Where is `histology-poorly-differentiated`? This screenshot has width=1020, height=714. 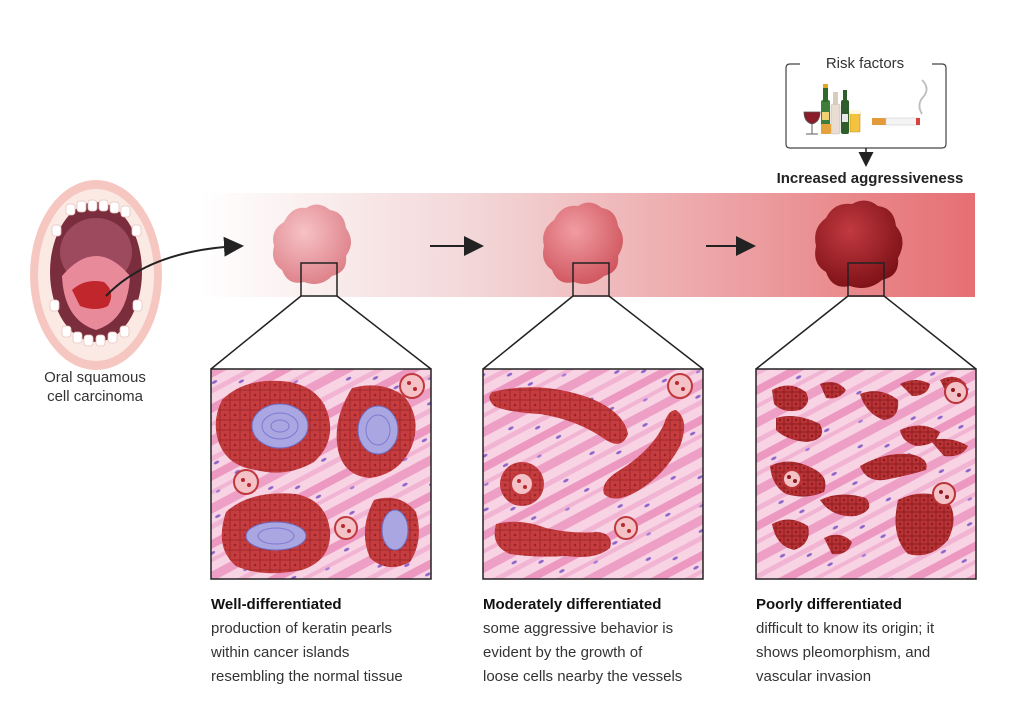
histology-poorly-differentiated is located at coordinates (866, 474).